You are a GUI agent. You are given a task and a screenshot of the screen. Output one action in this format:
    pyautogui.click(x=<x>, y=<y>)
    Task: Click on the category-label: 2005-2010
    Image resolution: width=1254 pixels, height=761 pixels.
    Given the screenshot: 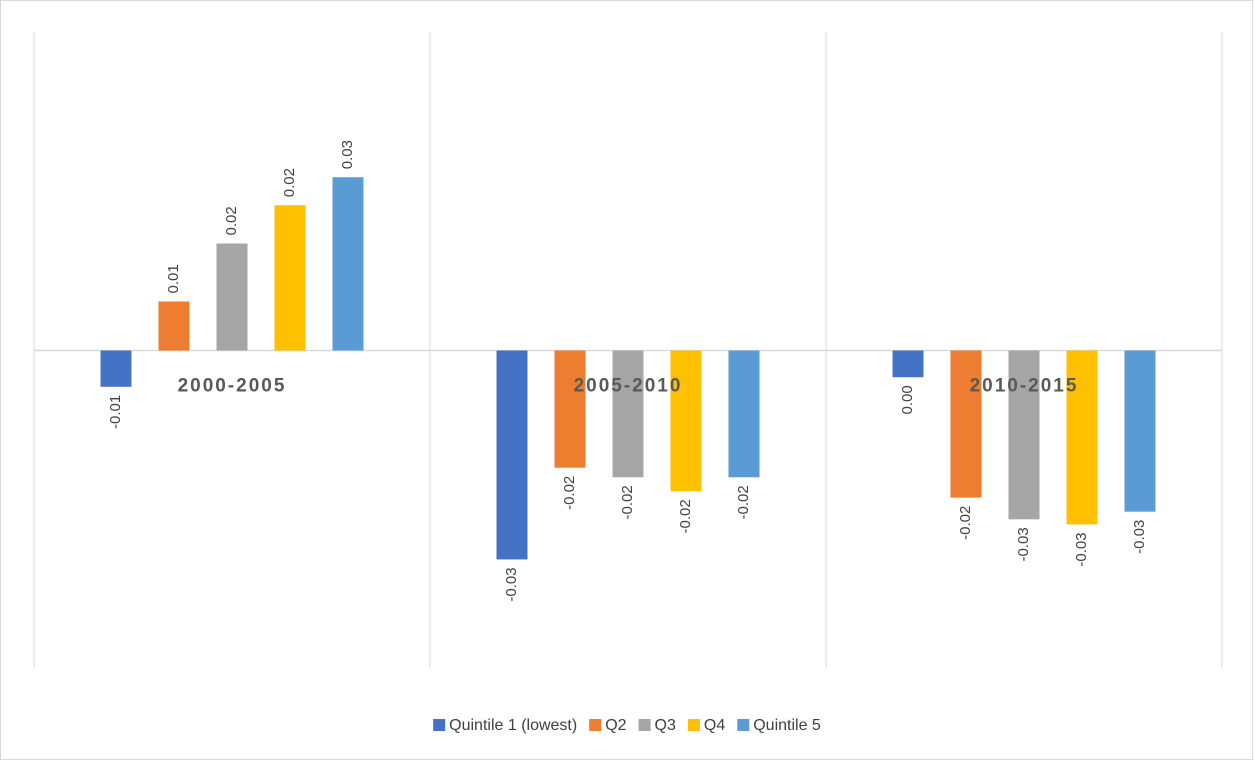 What is the action you would take?
    pyautogui.click(x=628, y=386)
    